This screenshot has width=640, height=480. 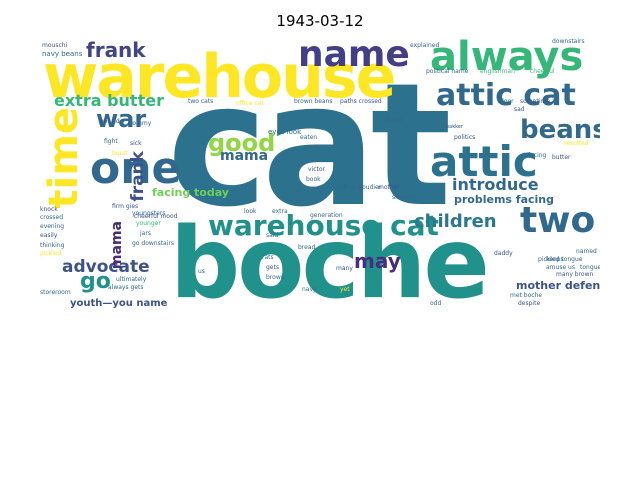 What do you see at coordinates (361, 101) in the screenshot?
I see `word-small: paths crossed` at bounding box center [361, 101].